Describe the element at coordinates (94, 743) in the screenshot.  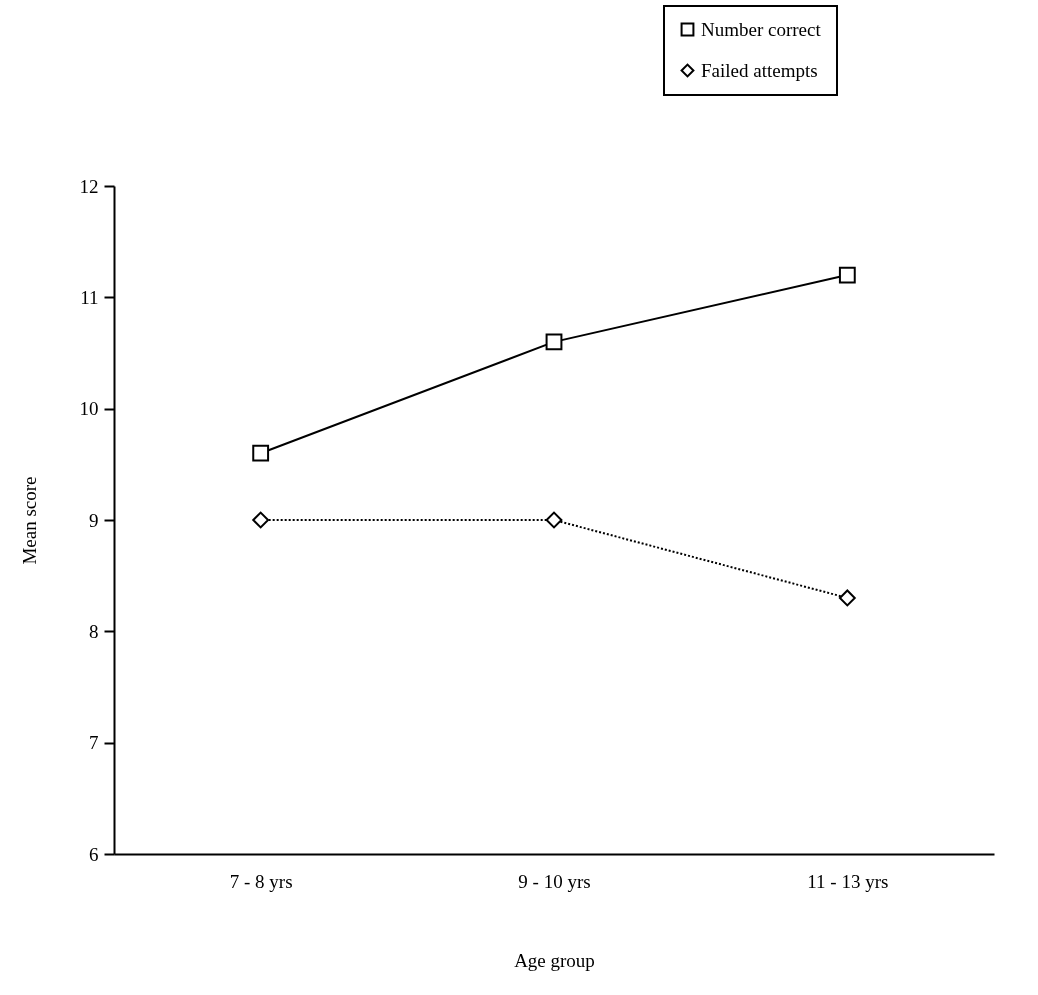
I see `y-tick-label: 7` at that location.